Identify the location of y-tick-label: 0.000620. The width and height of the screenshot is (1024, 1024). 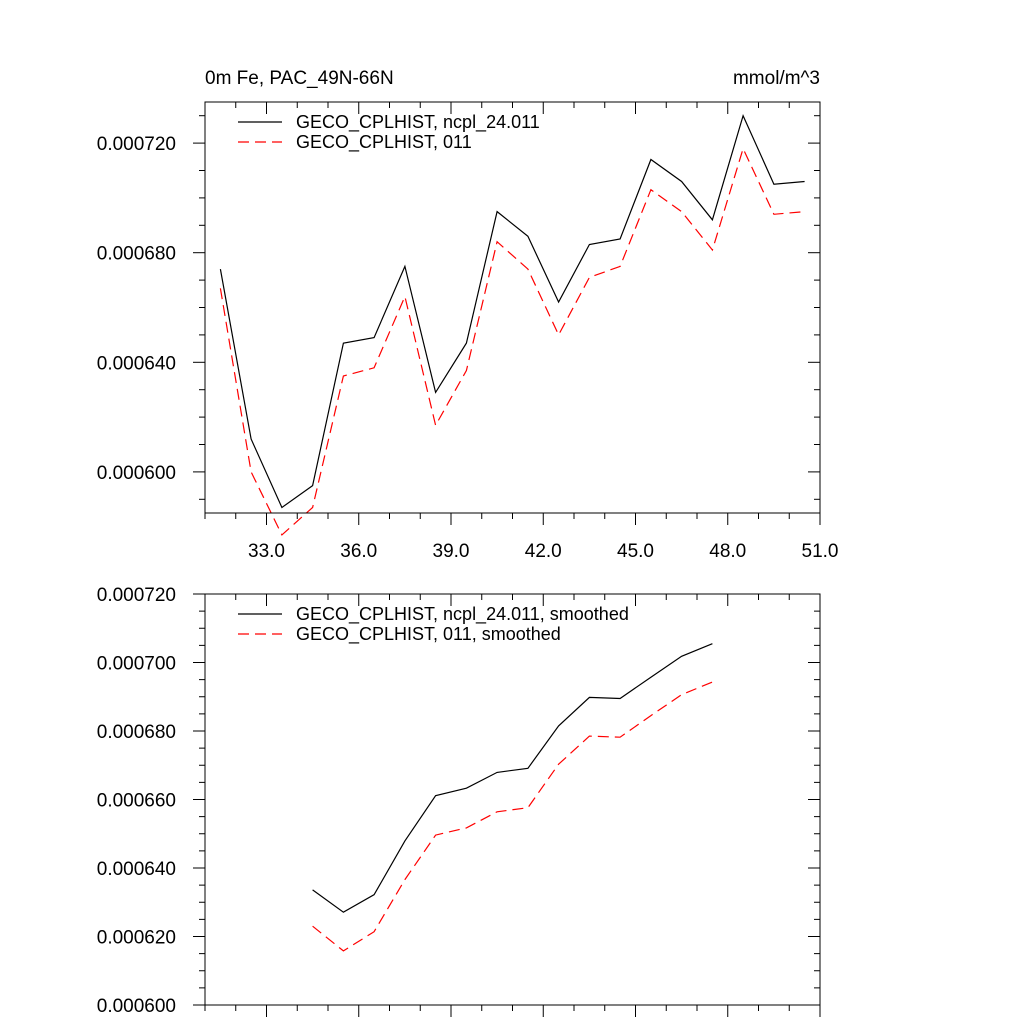
(136, 938).